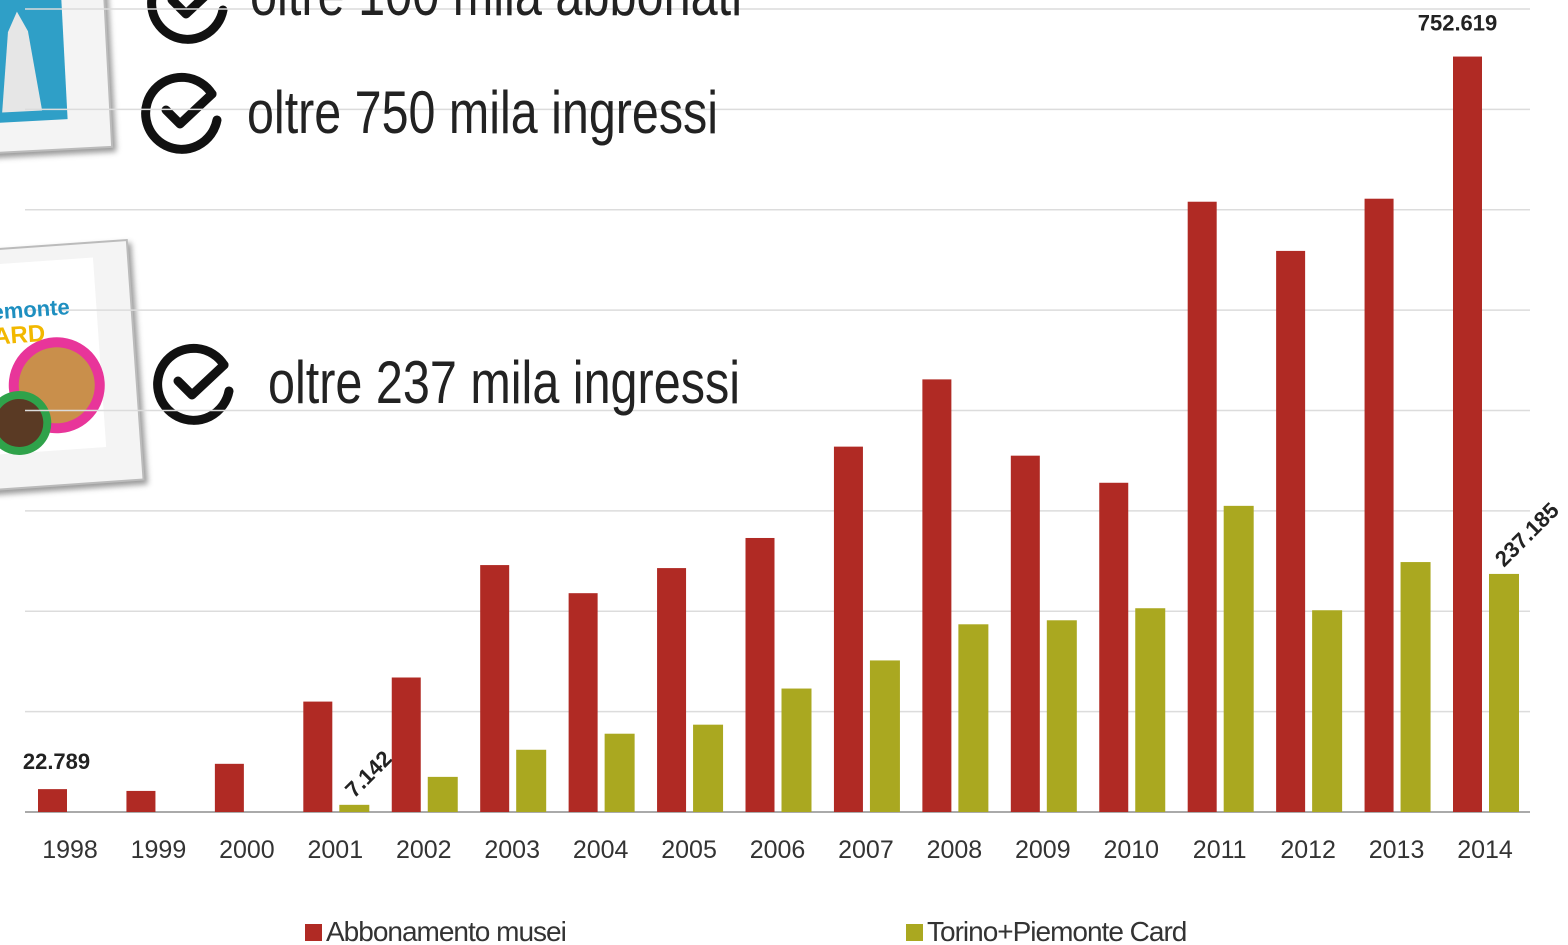  What do you see at coordinates (336, 850) in the screenshot?
I see `x-tick-label: 2001` at bounding box center [336, 850].